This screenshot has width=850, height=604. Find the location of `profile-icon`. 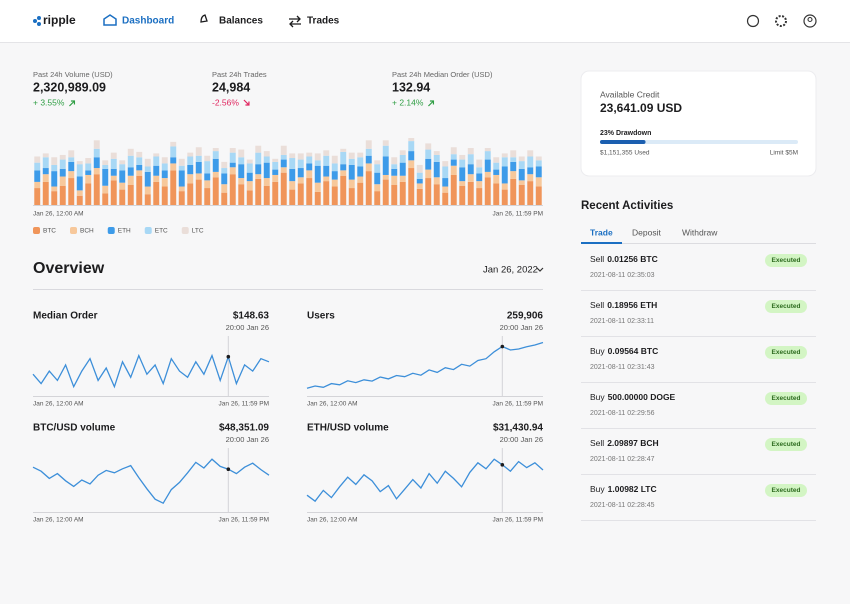

profile-icon is located at coordinates (810, 21).